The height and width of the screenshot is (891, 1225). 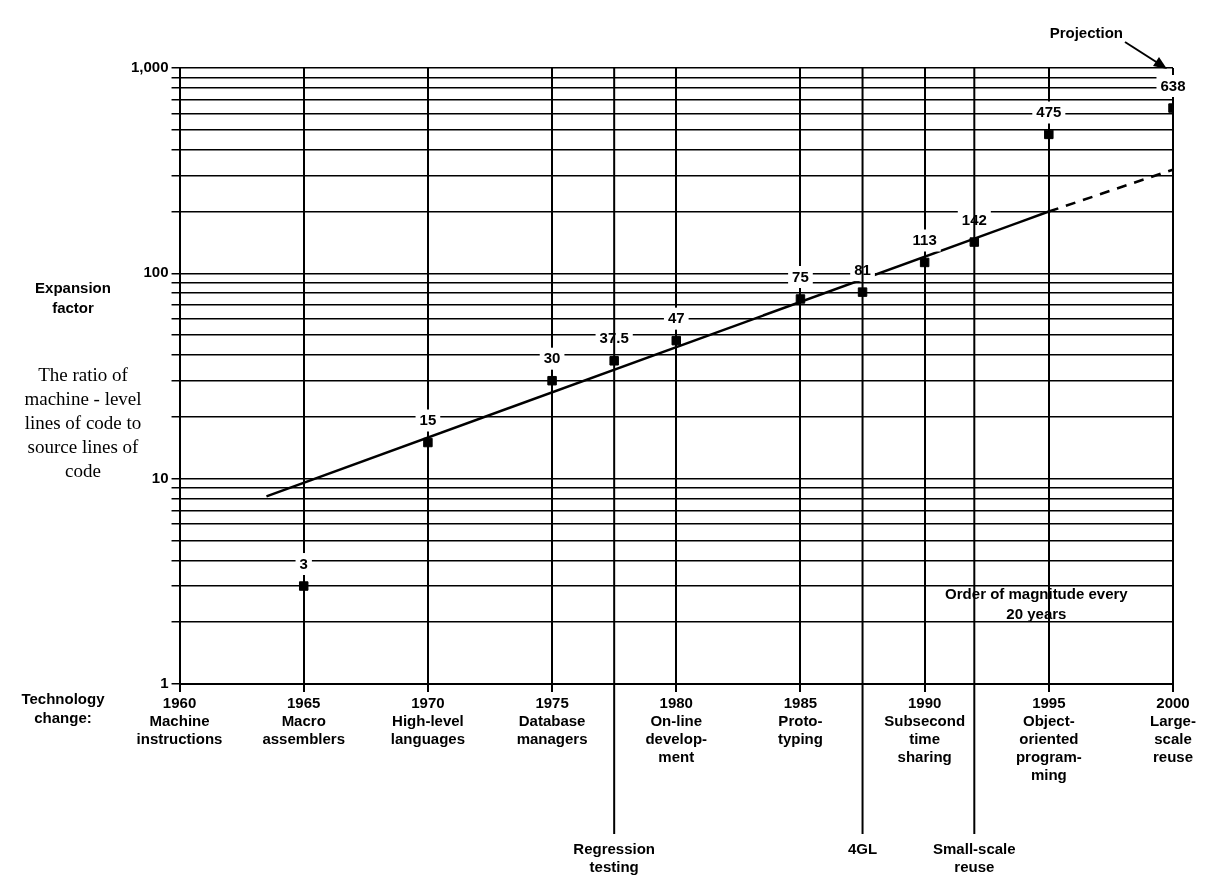 What do you see at coordinates (925, 730) in the screenshot?
I see `x-tick-label: 1990 Subsecond time sharing` at bounding box center [925, 730].